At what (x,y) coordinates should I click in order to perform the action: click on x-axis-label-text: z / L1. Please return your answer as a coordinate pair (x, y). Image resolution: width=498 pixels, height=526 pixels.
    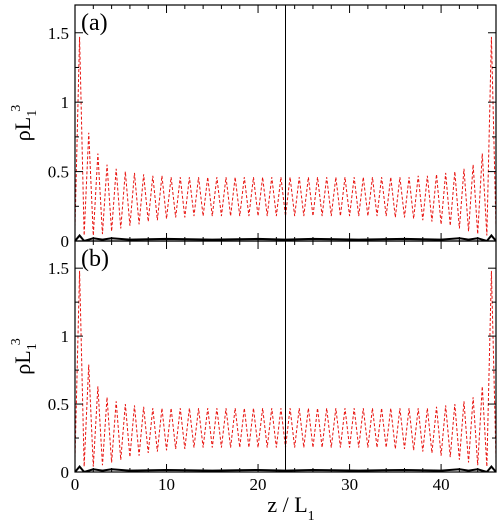
    Looking at the image, I should click on (290, 508).